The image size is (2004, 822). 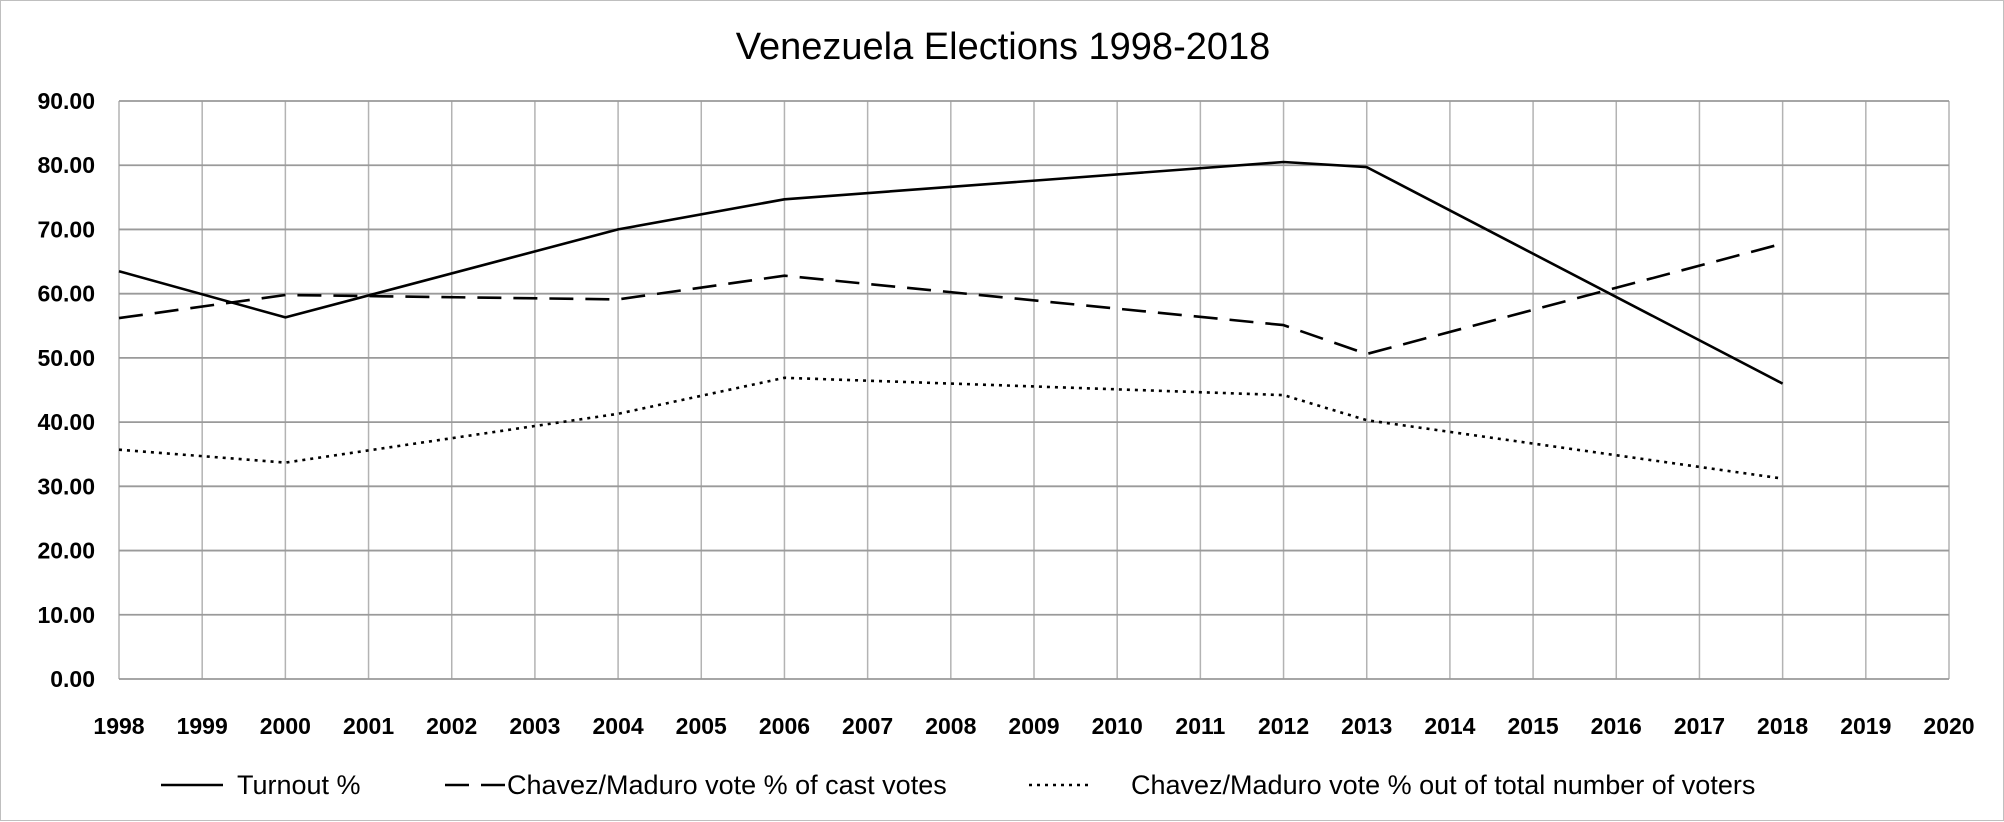 What do you see at coordinates (727, 785) in the screenshot?
I see `legend-label: Chavez/Maduro vote % of cast votes` at bounding box center [727, 785].